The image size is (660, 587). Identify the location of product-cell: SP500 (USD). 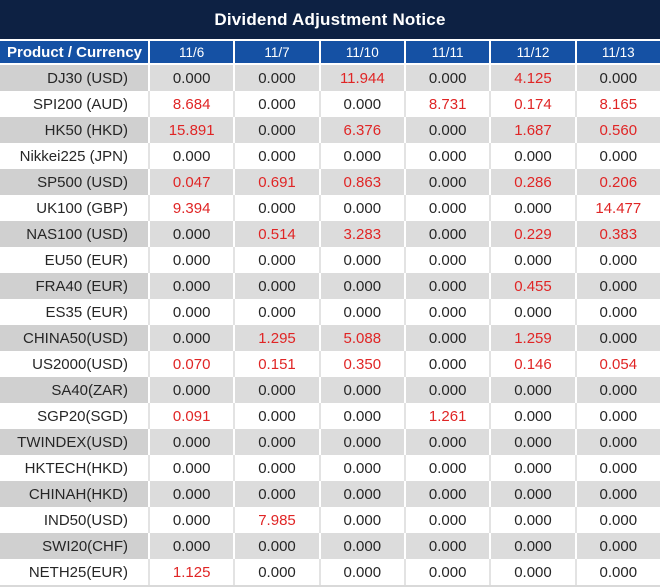
(74, 182).